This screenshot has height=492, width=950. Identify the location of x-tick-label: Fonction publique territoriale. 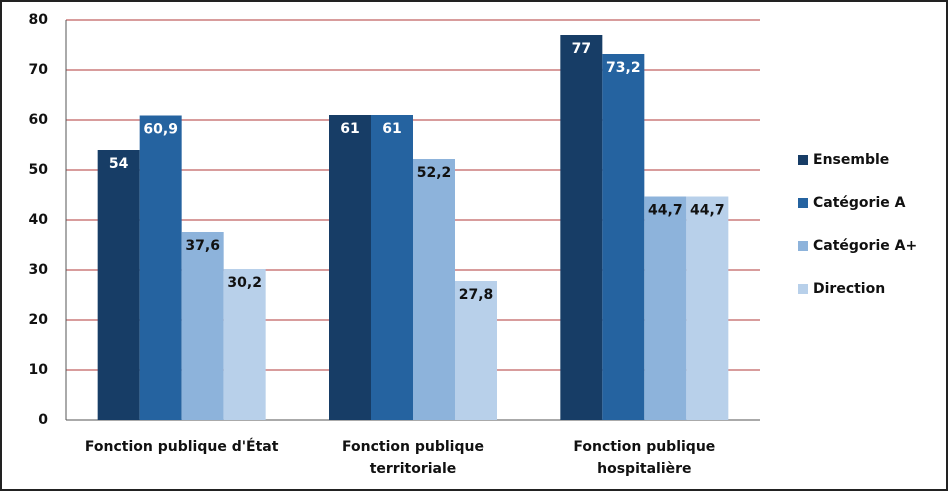
(413, 458).